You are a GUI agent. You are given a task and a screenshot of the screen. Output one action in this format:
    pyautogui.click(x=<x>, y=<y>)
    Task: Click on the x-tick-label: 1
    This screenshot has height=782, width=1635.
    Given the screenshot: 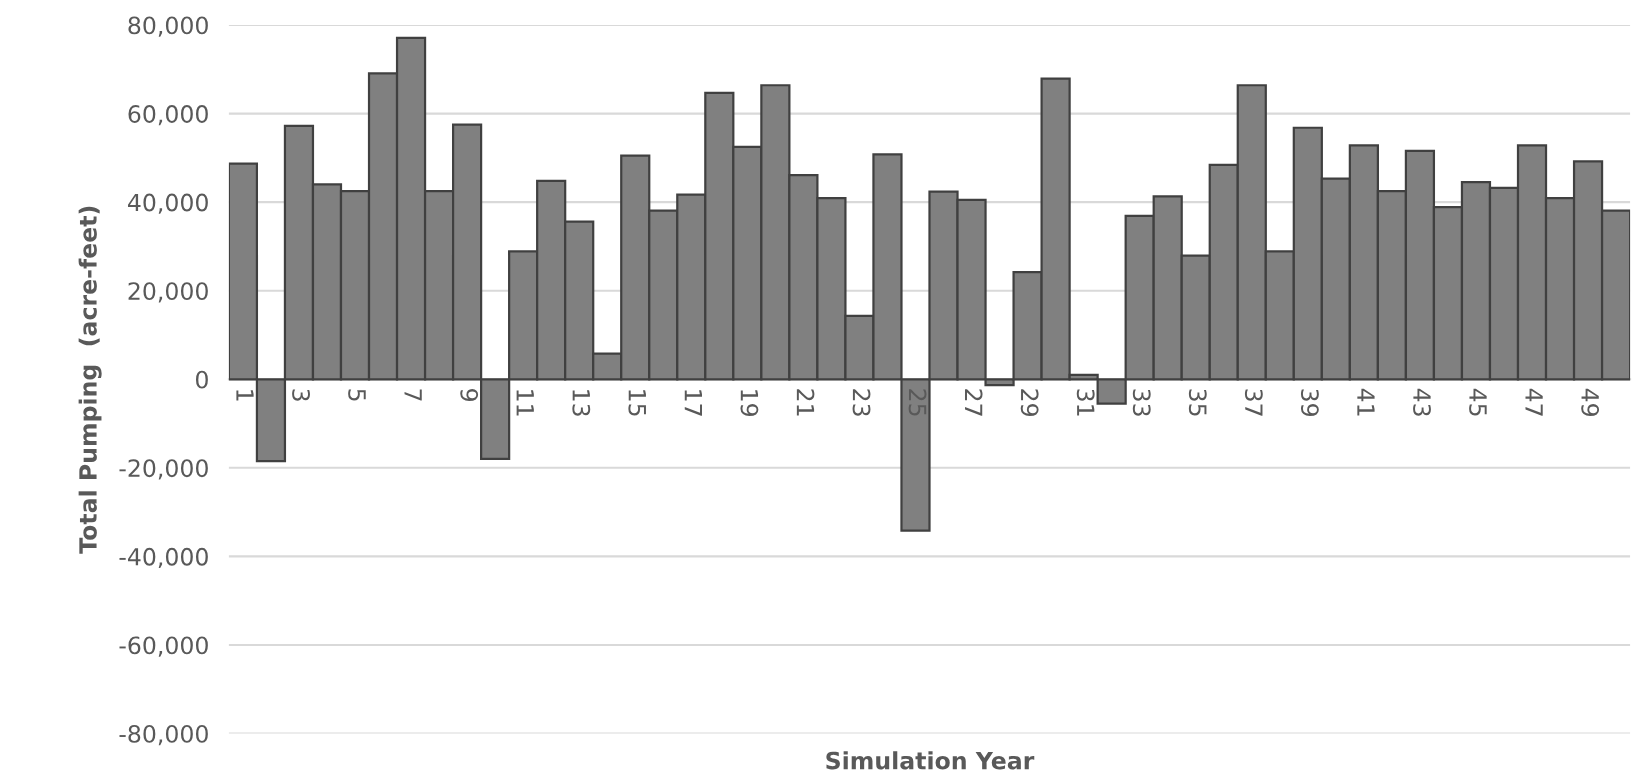 What is the action you would take?
    pyautogui.click(x=245, y=395)
    